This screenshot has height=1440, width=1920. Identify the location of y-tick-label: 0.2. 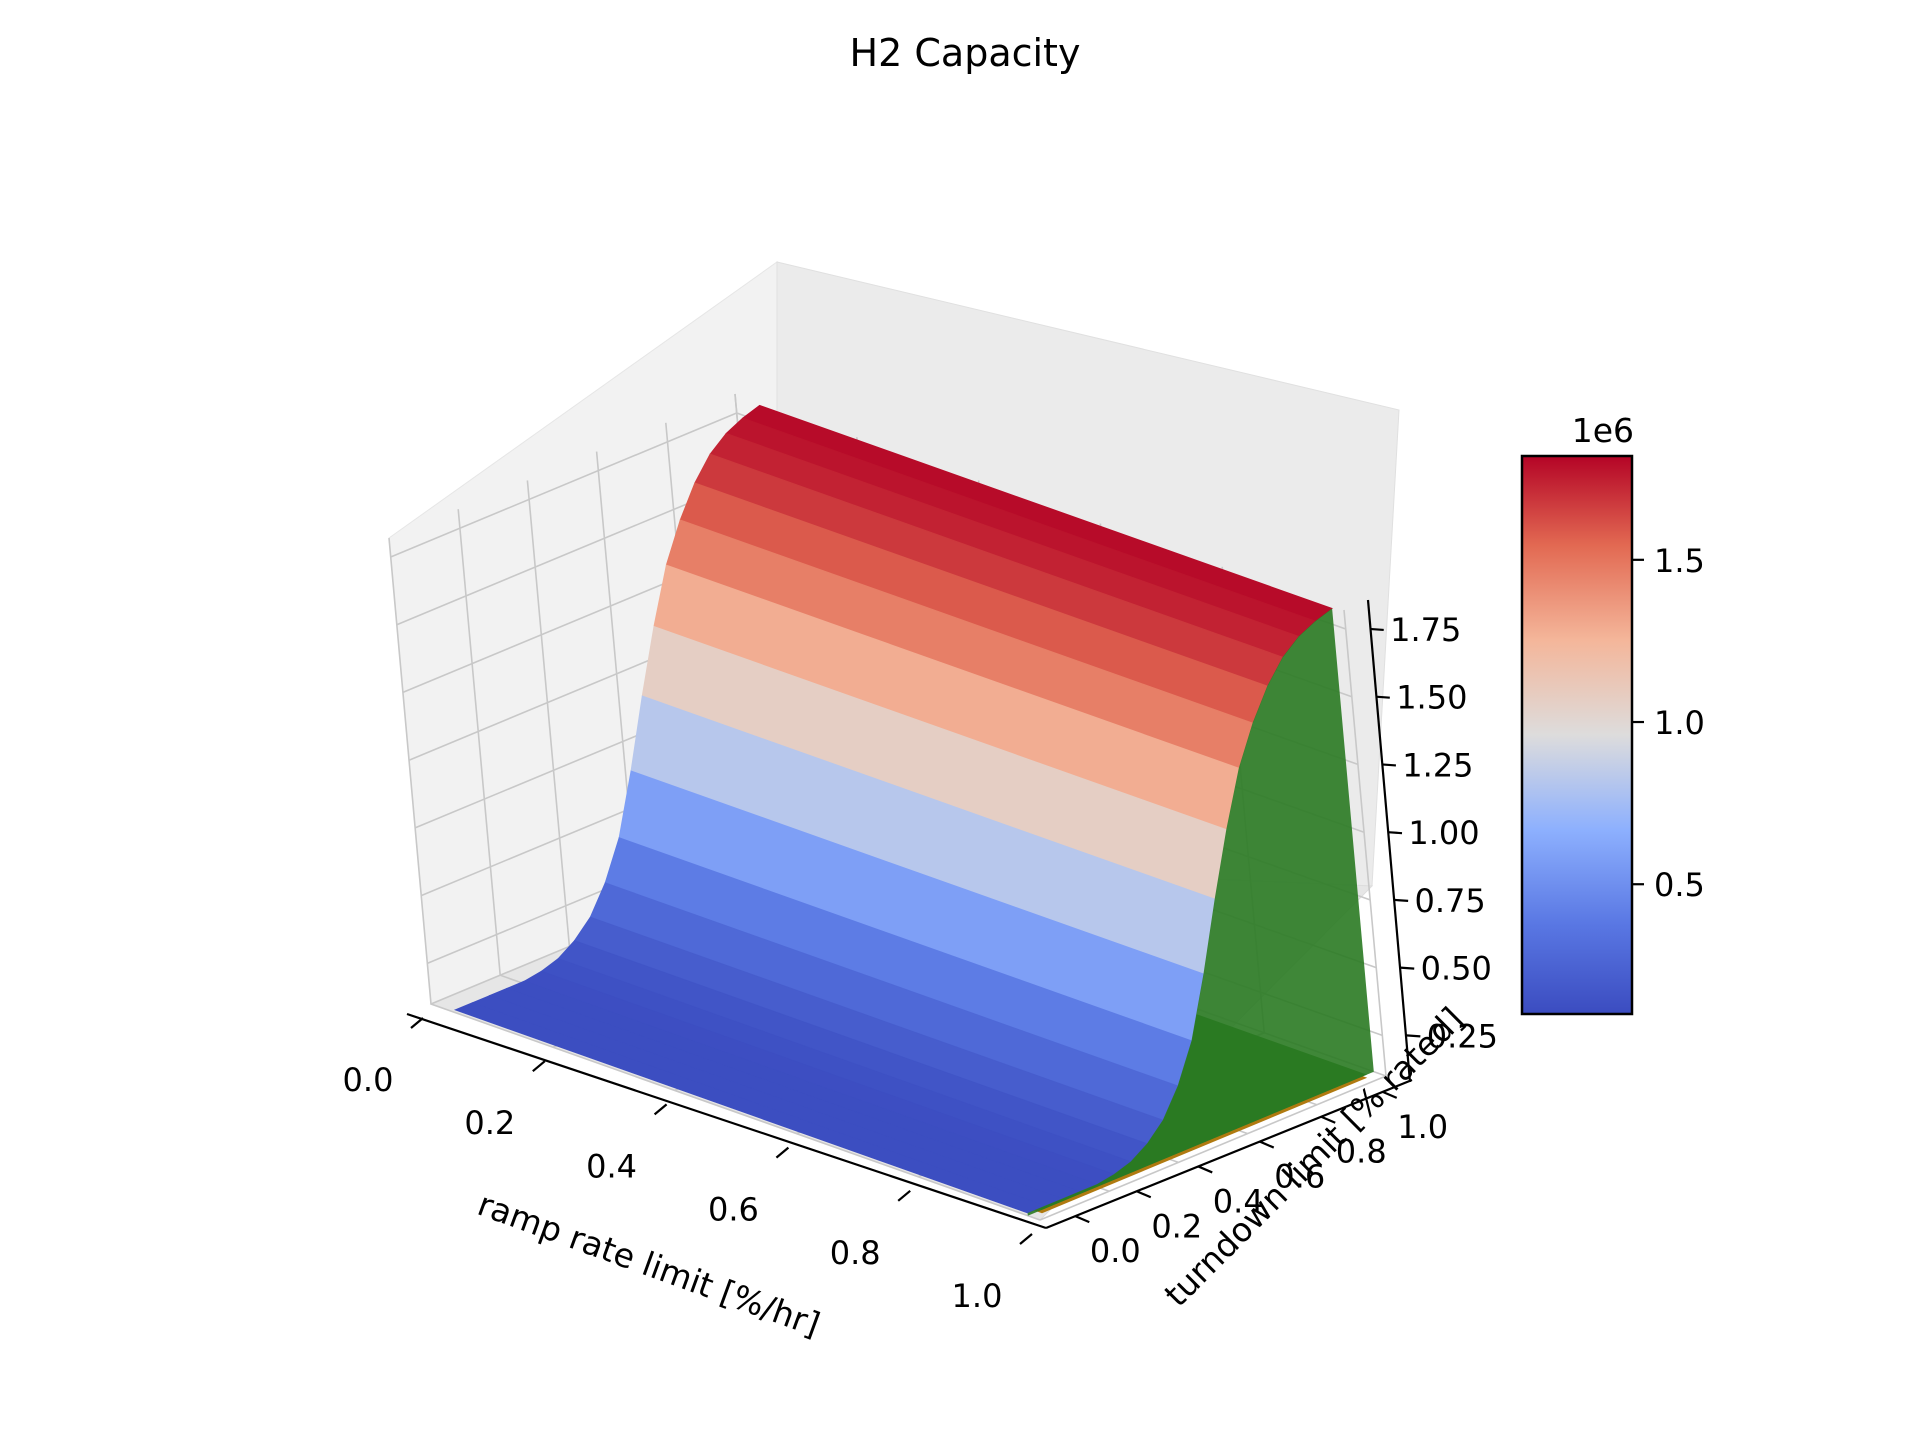
(1176, 1226).